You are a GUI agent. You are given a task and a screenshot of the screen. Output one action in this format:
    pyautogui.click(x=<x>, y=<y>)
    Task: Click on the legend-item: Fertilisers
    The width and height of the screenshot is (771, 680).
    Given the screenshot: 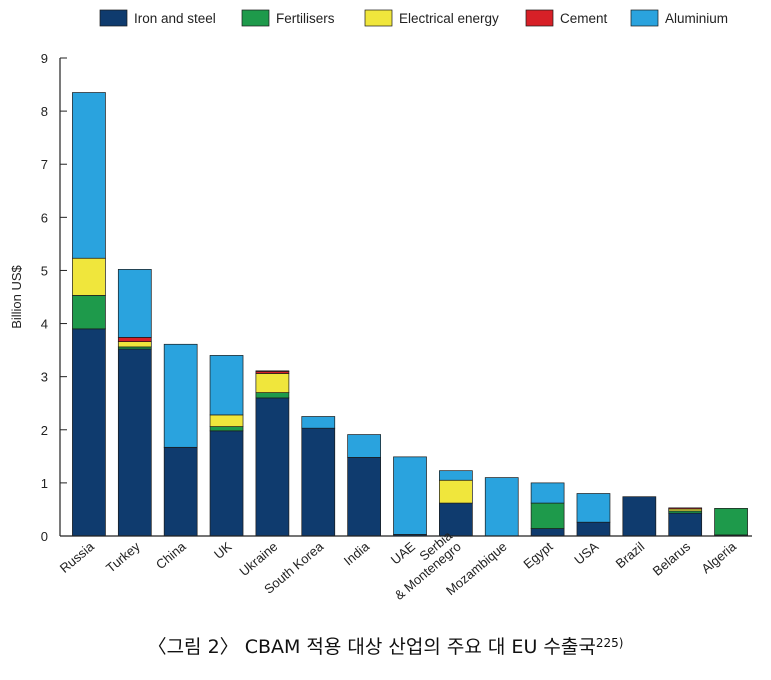 What is the action you would take?
    pyautogui.click(x=288, y=18)
    